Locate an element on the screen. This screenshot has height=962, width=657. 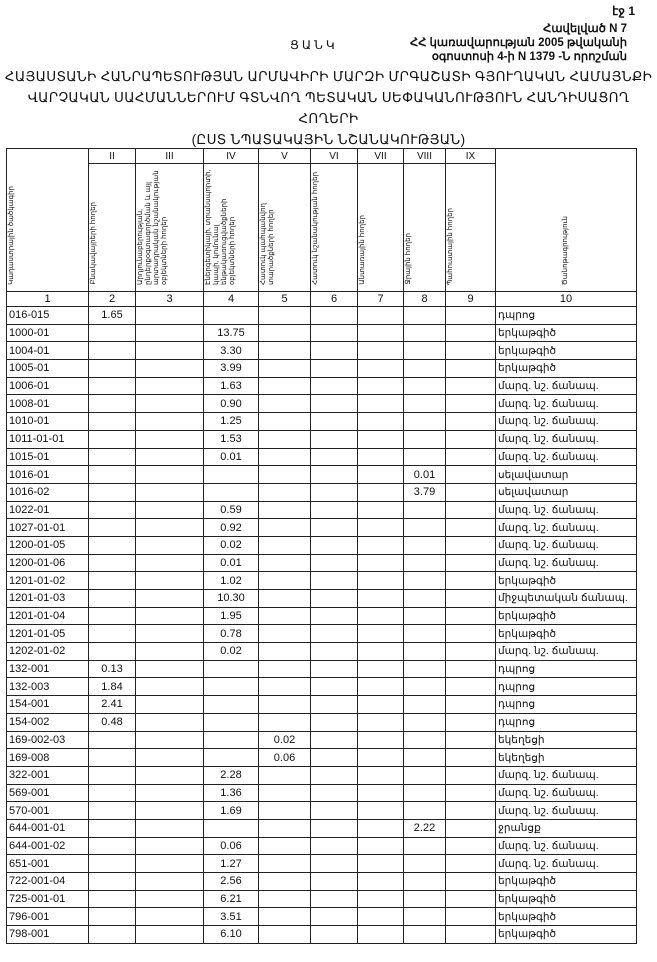
area-value: 2.56 is located at coordinates (231, 881).